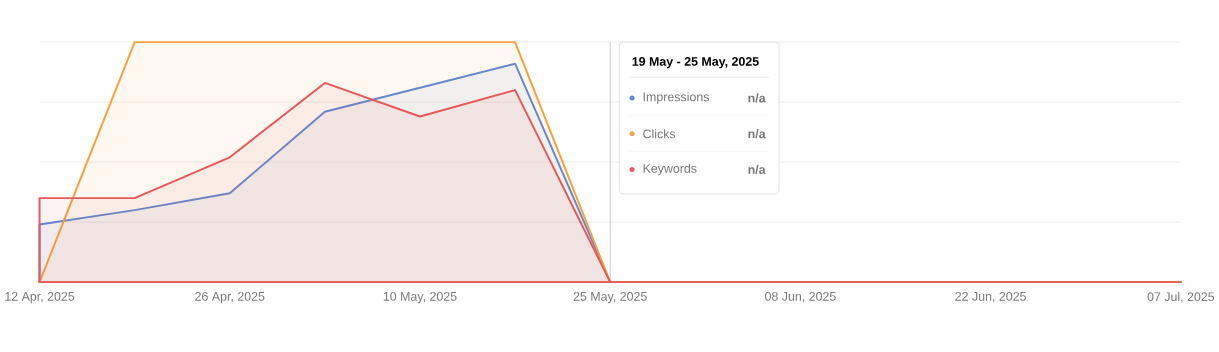  What do you see at coordinates (230, 298) in the screenshot?
I see `x-tick-label: 26 Apr, 2025` at bounding box center [230, 298].